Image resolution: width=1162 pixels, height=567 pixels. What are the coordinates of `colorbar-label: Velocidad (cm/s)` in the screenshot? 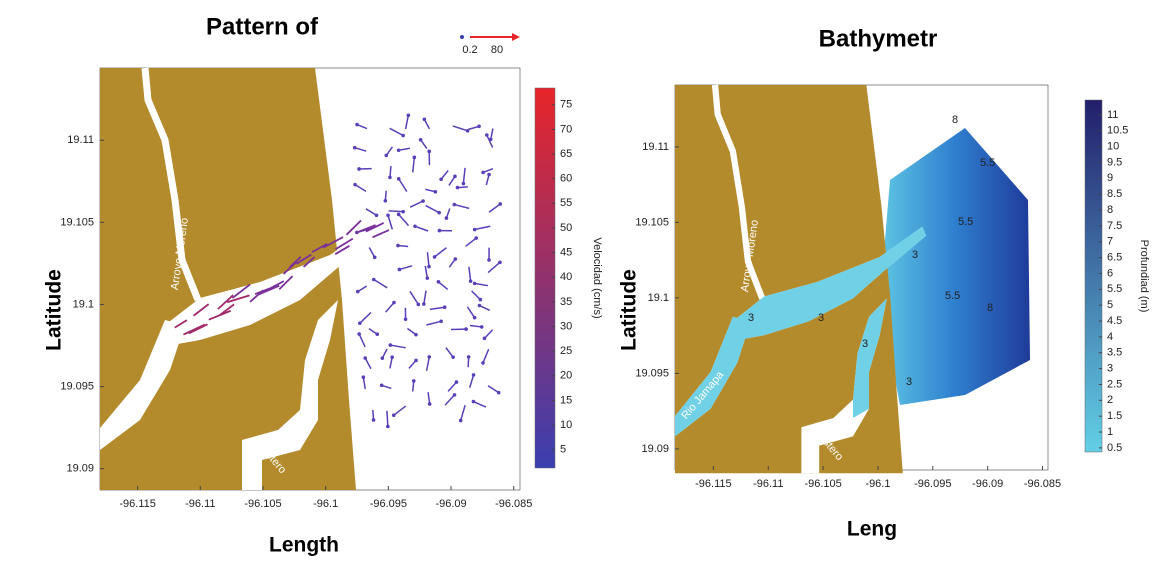 It's located at (597, 277).